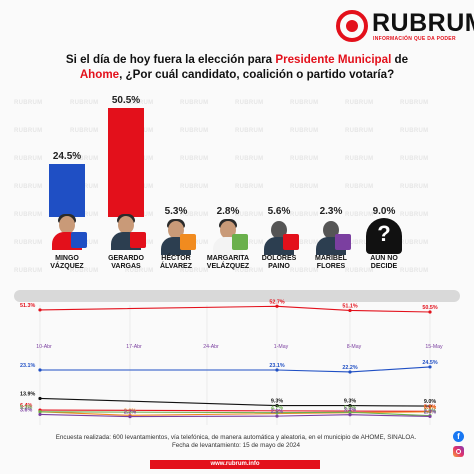 The width and height of the screenshot is (474, 474). I want to click on data-label: 5.0%, so click(350, 408).